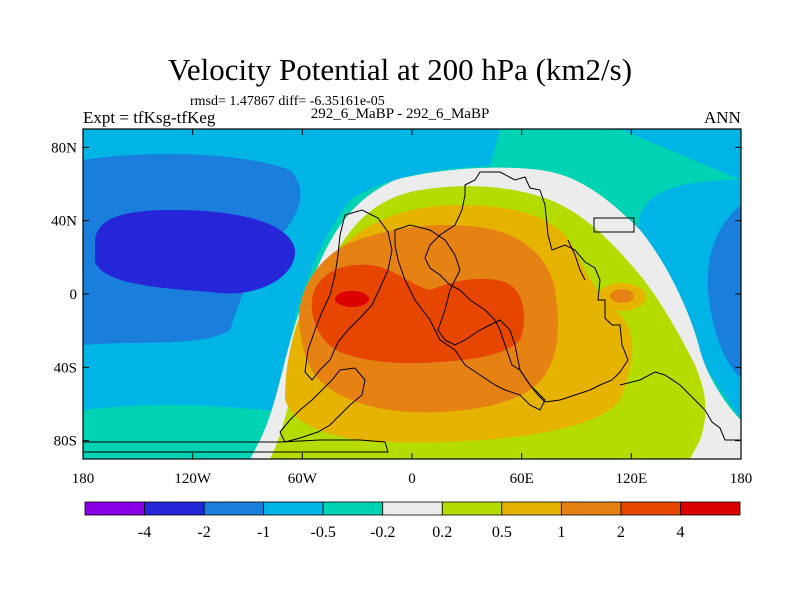 The height and width of the screenshot is (600, 800). I want to click on colorbar-level-label: -0.5, so click(323, 532).